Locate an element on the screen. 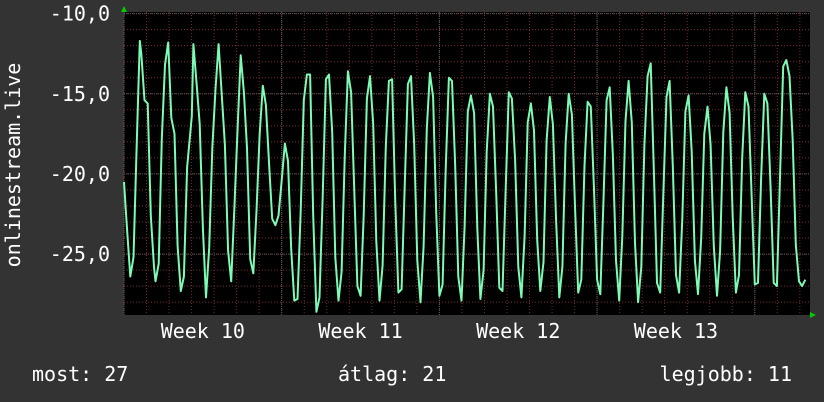 The width and height of the screenshot is (824, 402). x-tick-label: Week 11 is located at coordinates (360, 331).